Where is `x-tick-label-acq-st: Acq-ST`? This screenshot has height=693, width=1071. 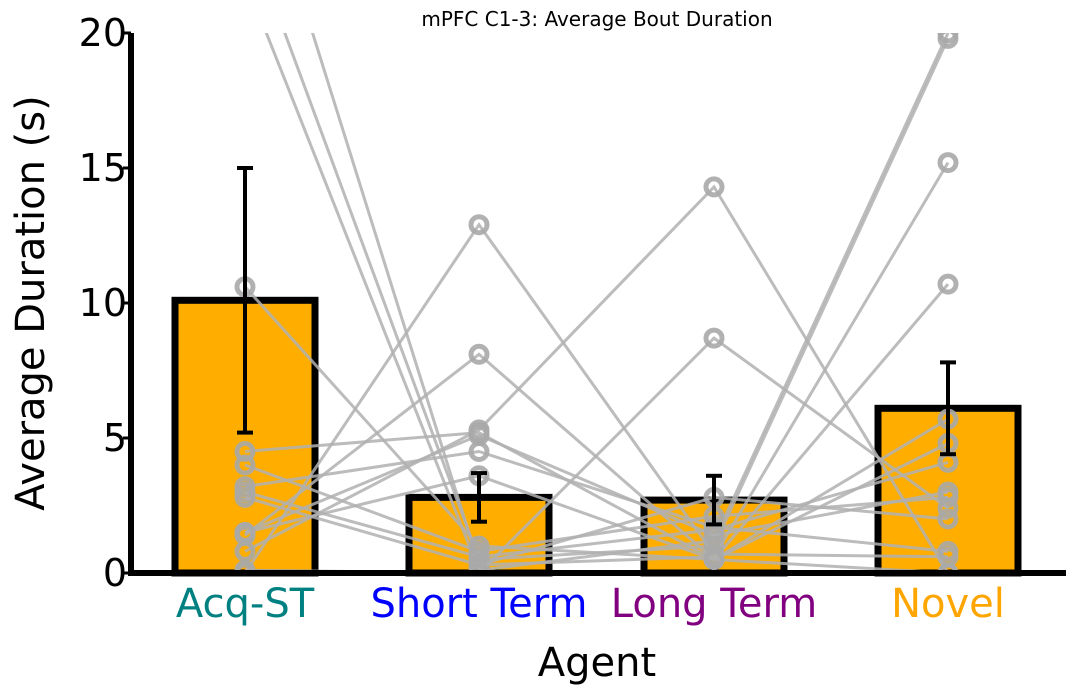
x-tick-label-acq-st: Acq-ST is located at coordinates (245, 604).